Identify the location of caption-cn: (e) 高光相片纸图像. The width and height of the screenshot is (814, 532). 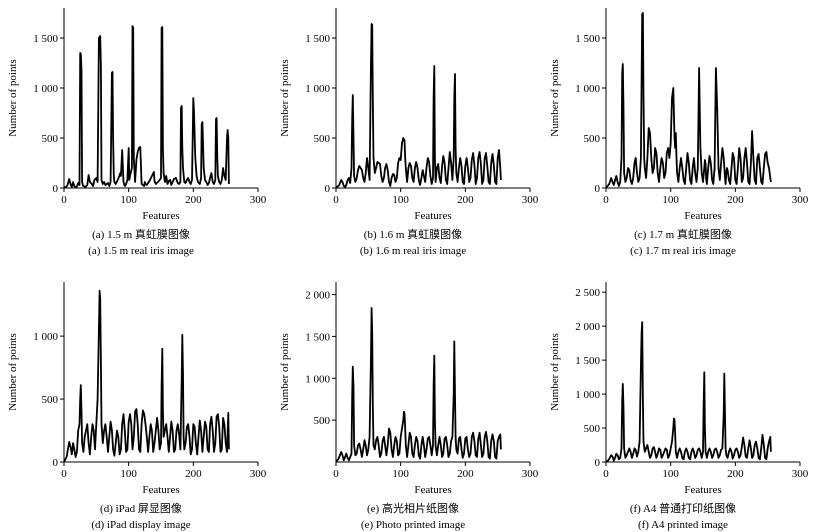
(413, 508).